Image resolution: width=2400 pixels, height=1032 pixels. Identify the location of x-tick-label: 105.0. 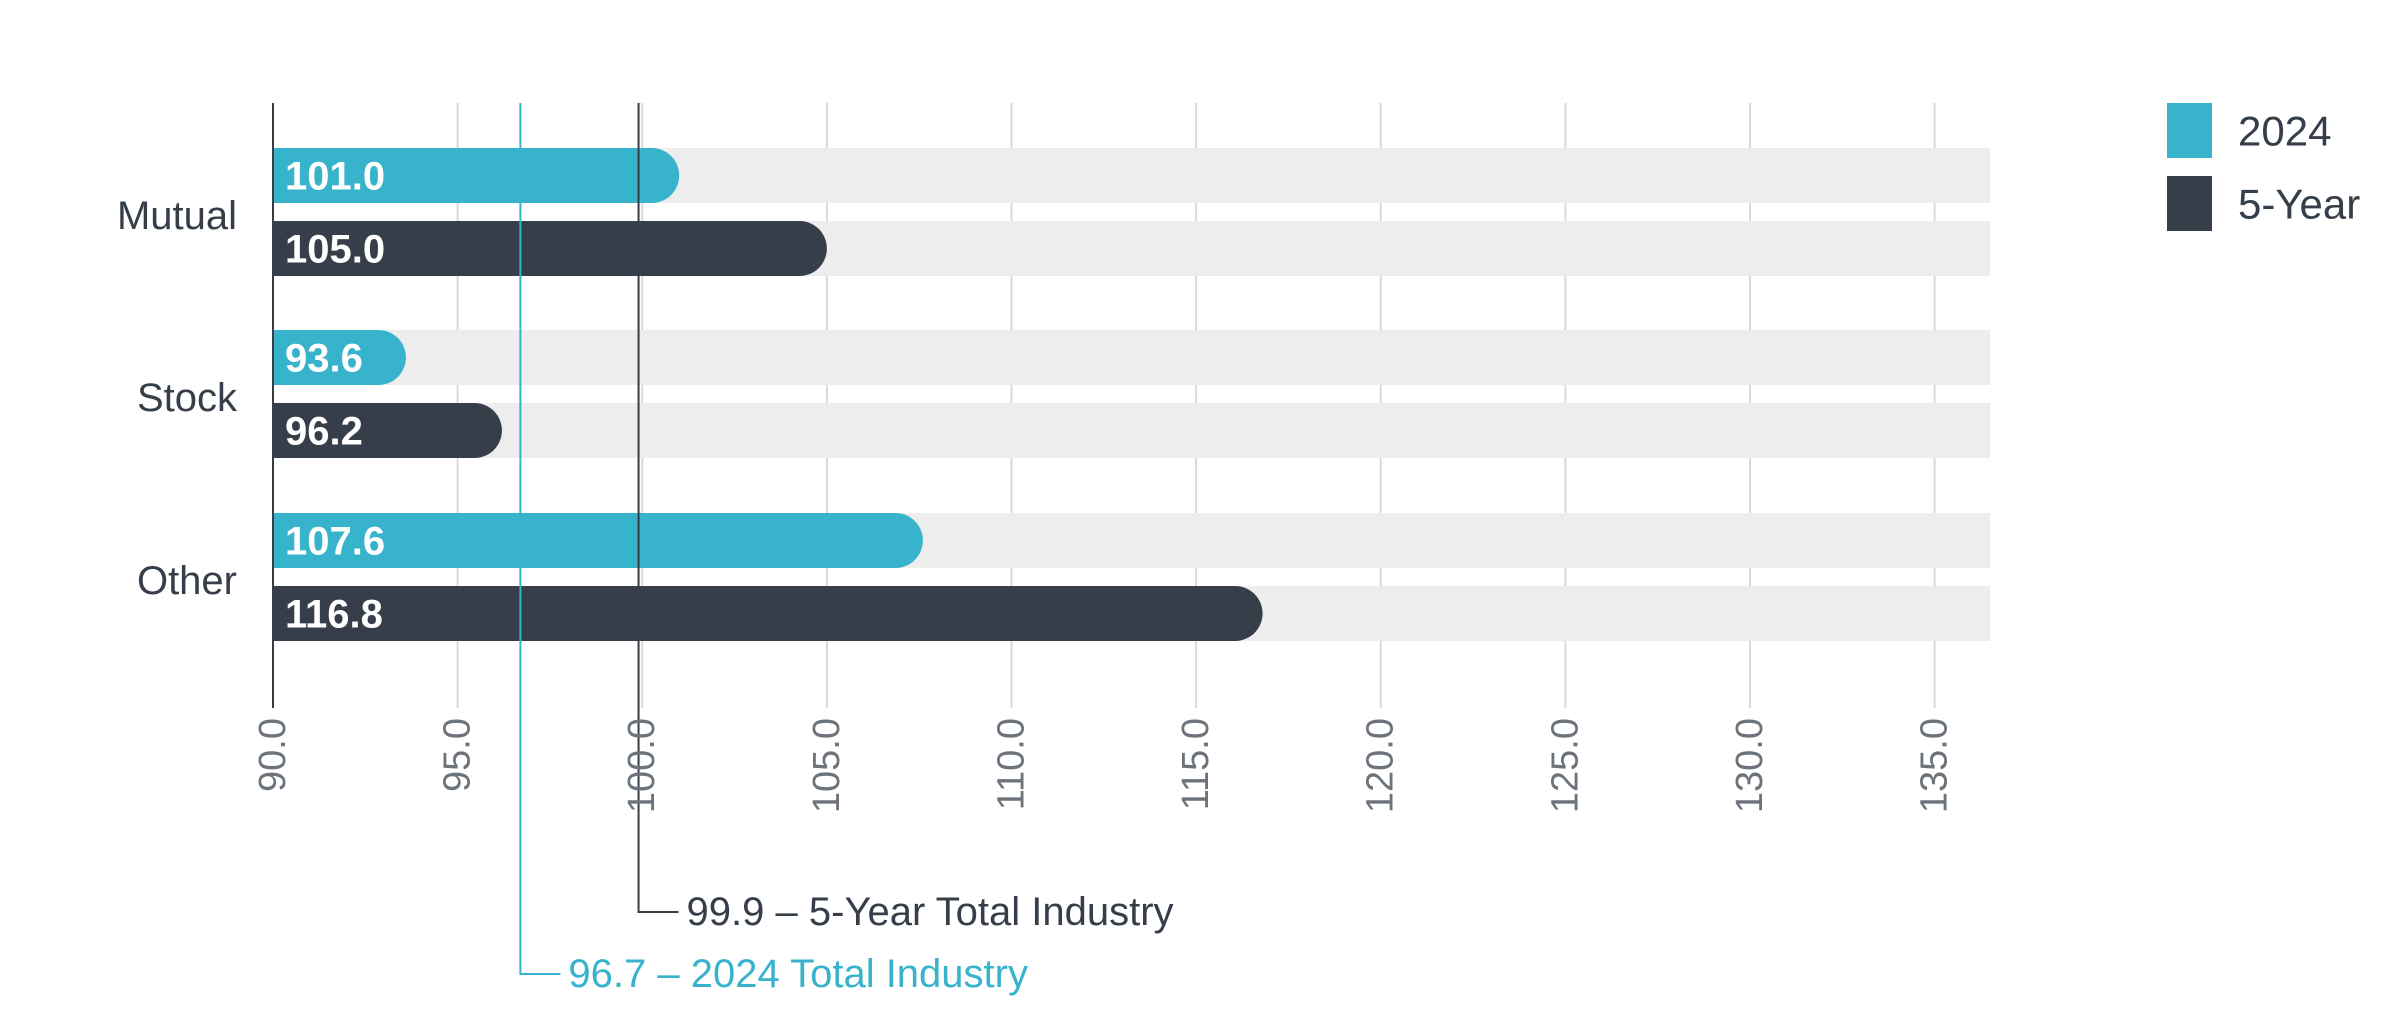
(827, 765).